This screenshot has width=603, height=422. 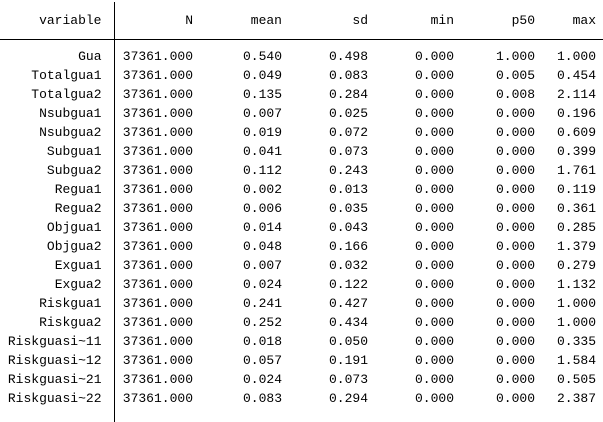 What do you see at coordinates (515, 94) in the screenshot?
I see `value-cell: 0.008` at bounding box center [515, 94].